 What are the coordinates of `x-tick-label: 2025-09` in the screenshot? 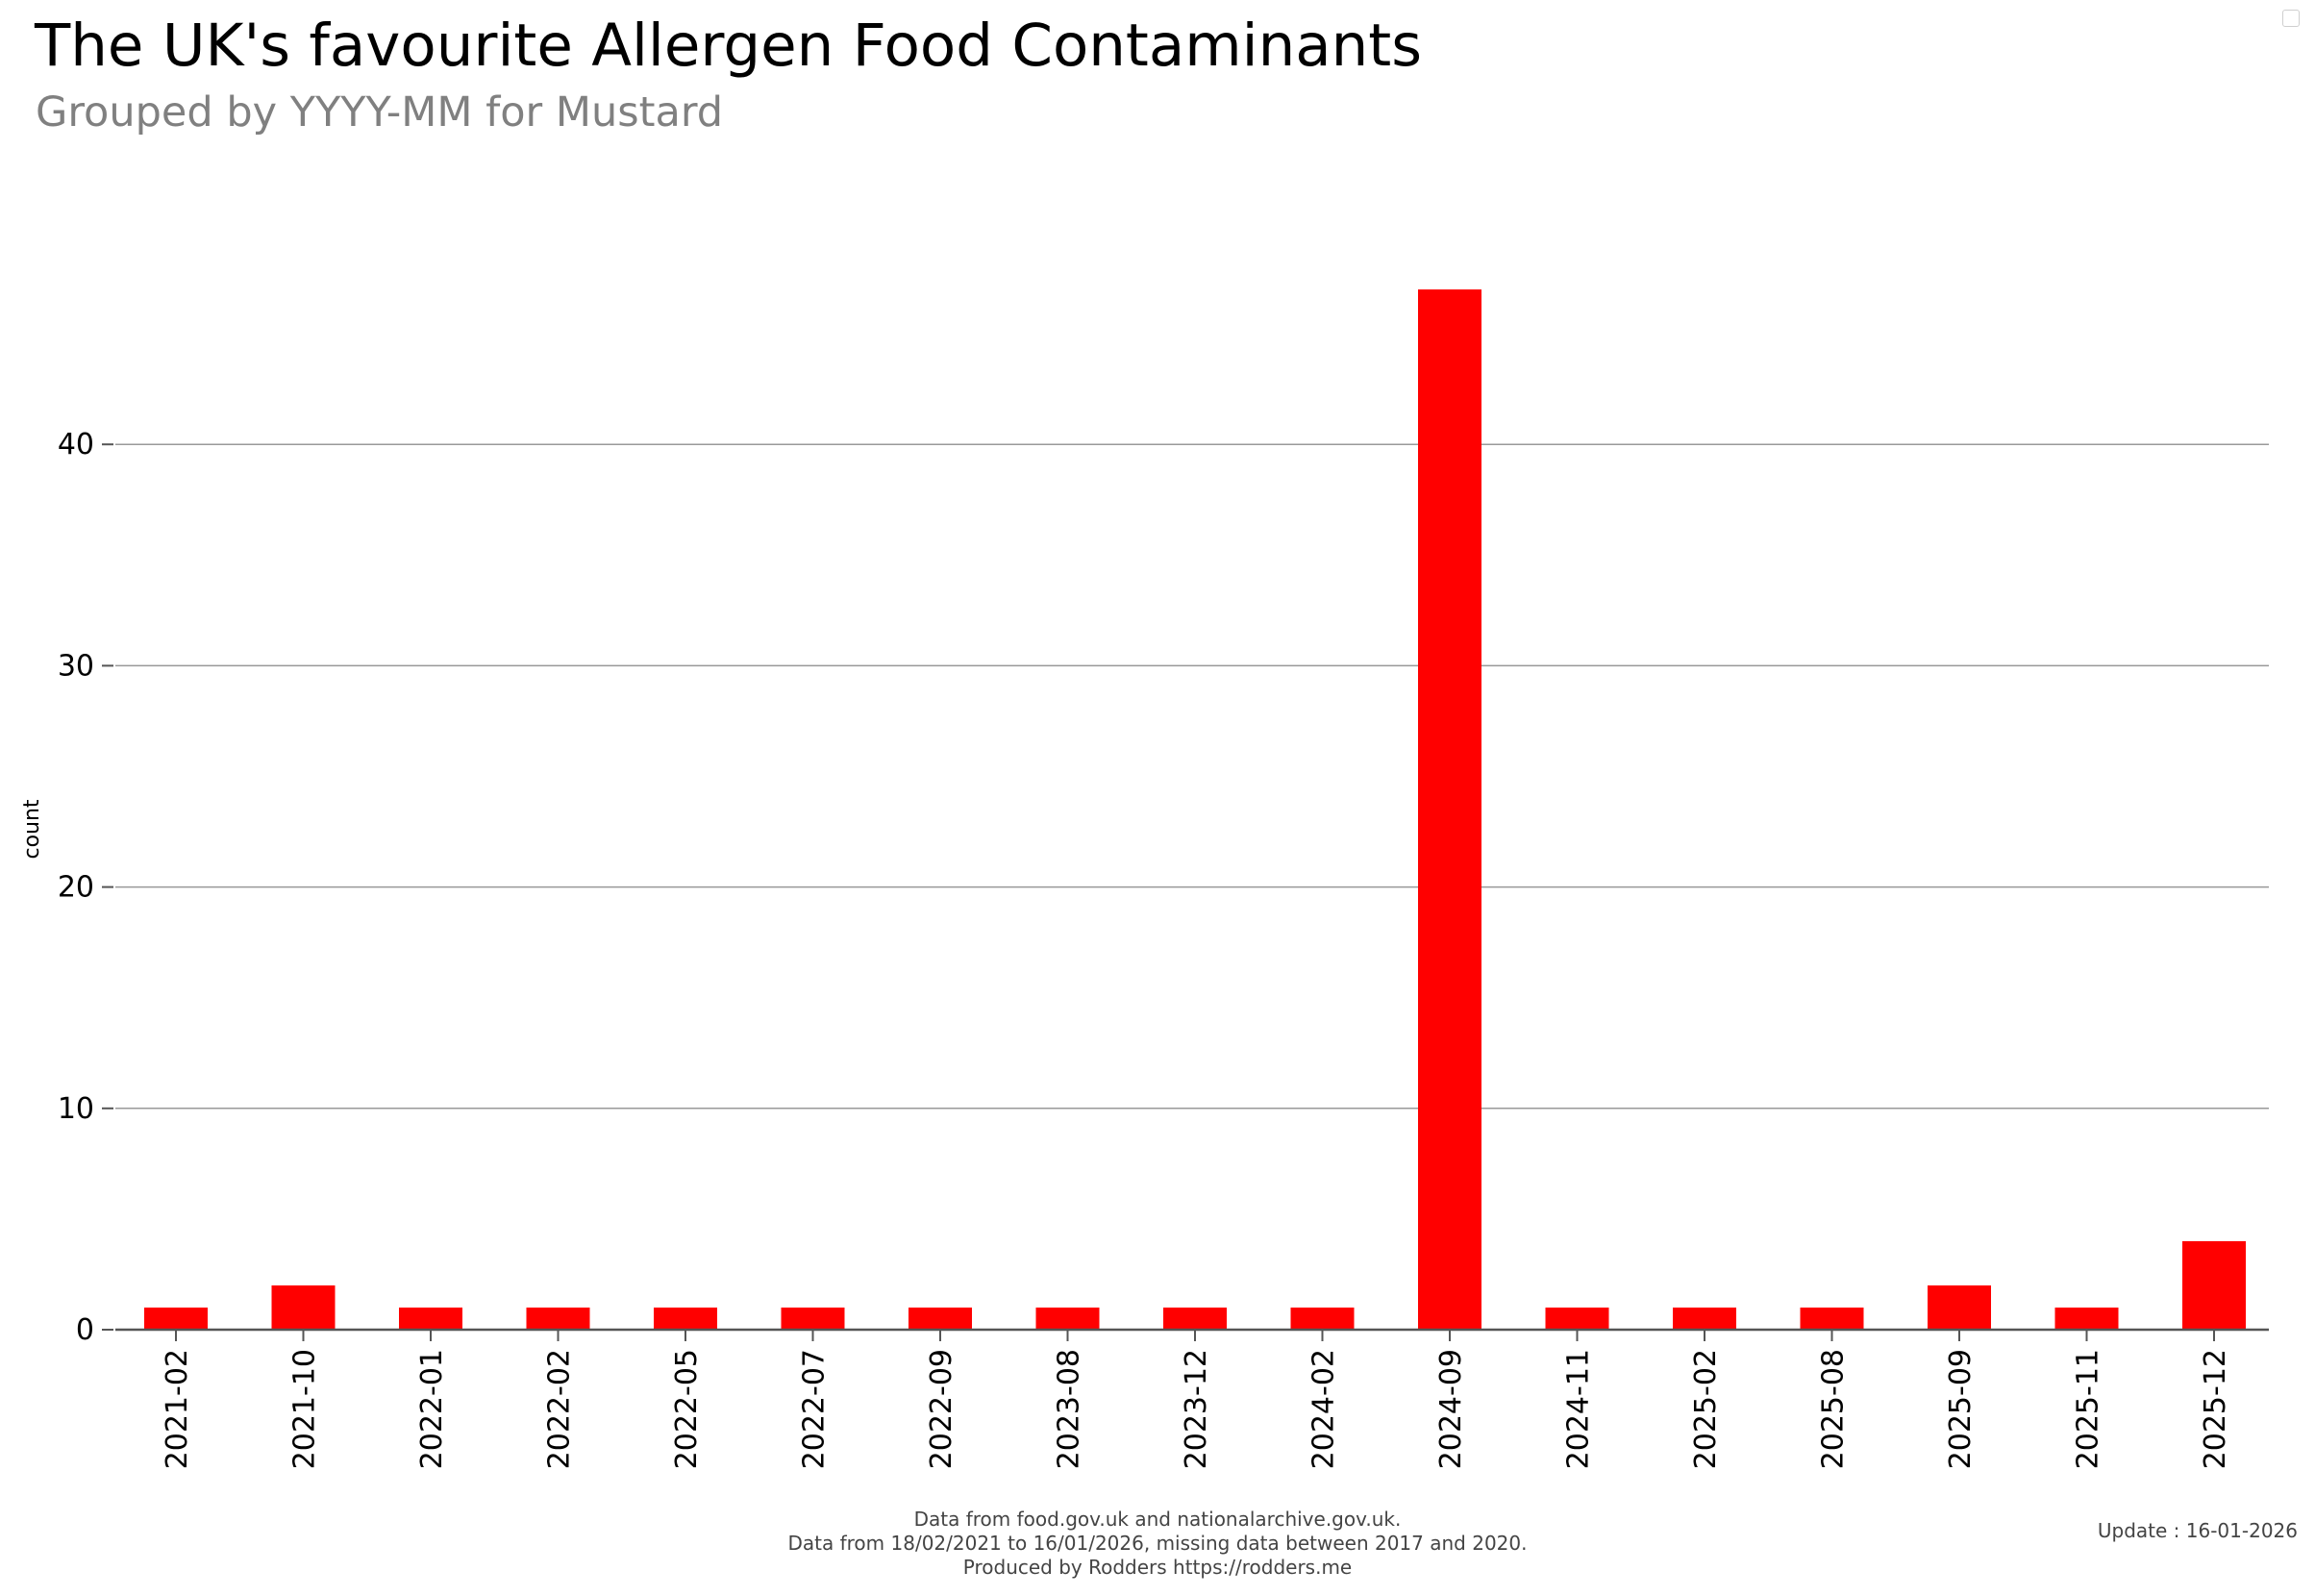 It's located at (1961, 1409).